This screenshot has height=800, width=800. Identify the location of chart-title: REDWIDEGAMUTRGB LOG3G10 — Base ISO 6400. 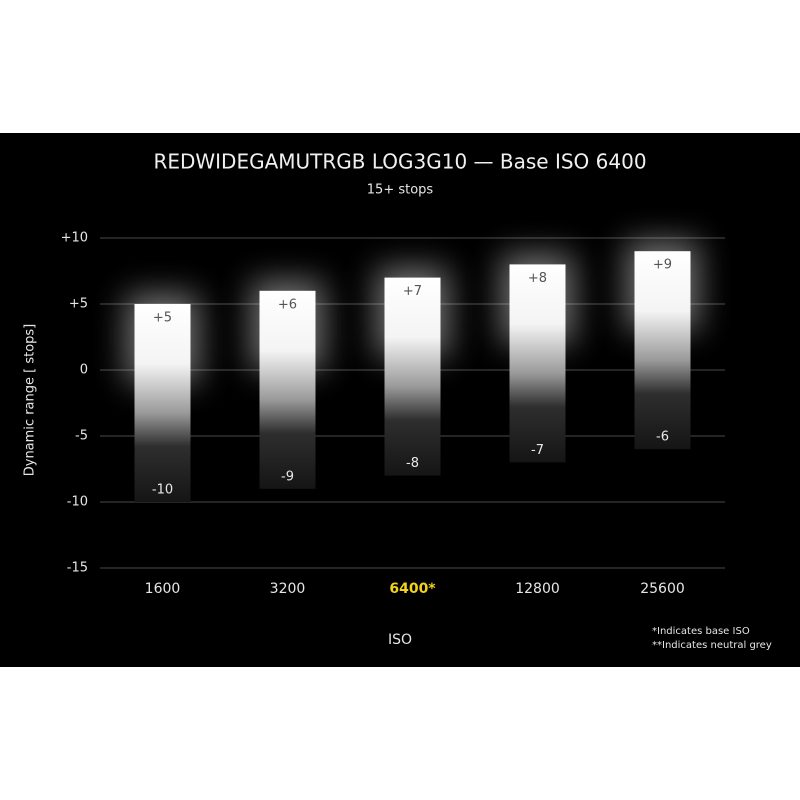
(399, 162).